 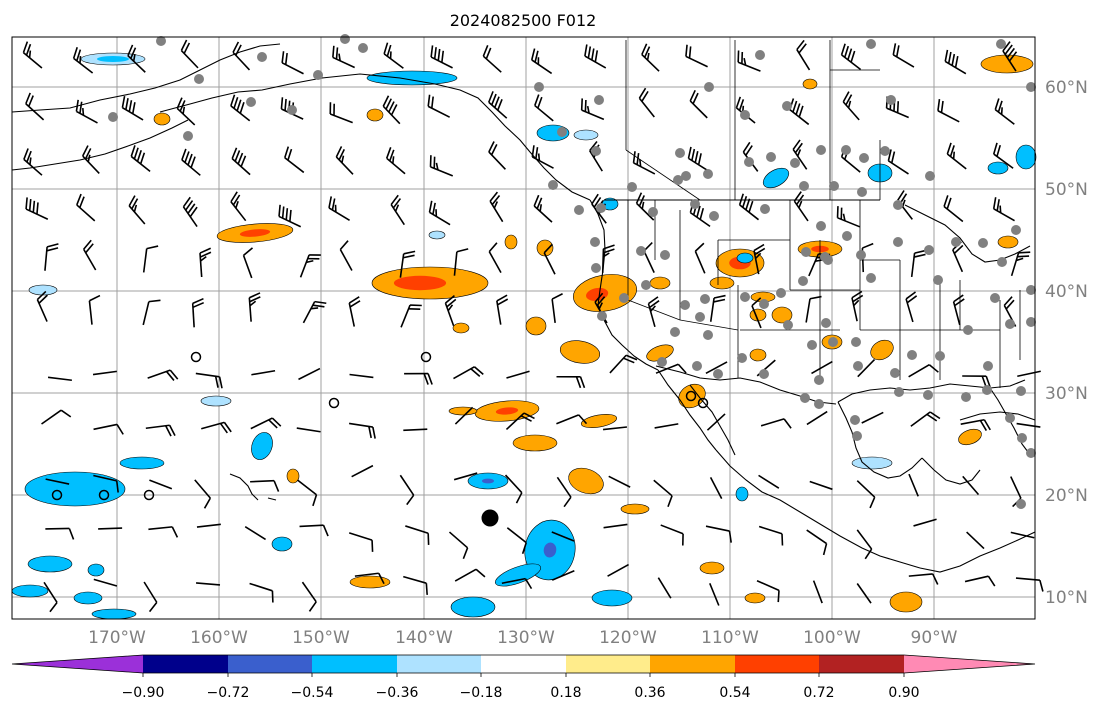 What do you see at coordinates (969, 664) in the screenshot?
I see `colorbar-extend-max` at bounding box center [969, 664].